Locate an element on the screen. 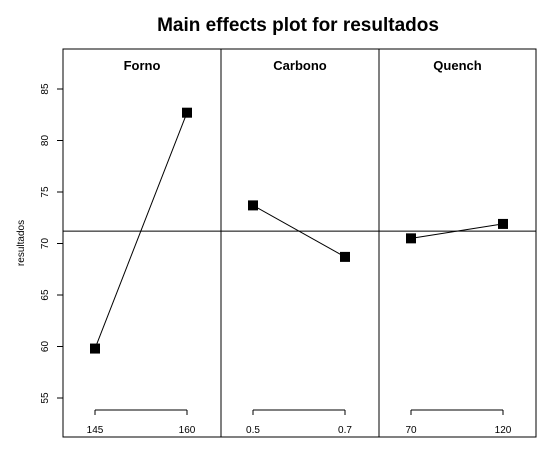  y-tick-label: 85 is located at coordinates (45, 89).